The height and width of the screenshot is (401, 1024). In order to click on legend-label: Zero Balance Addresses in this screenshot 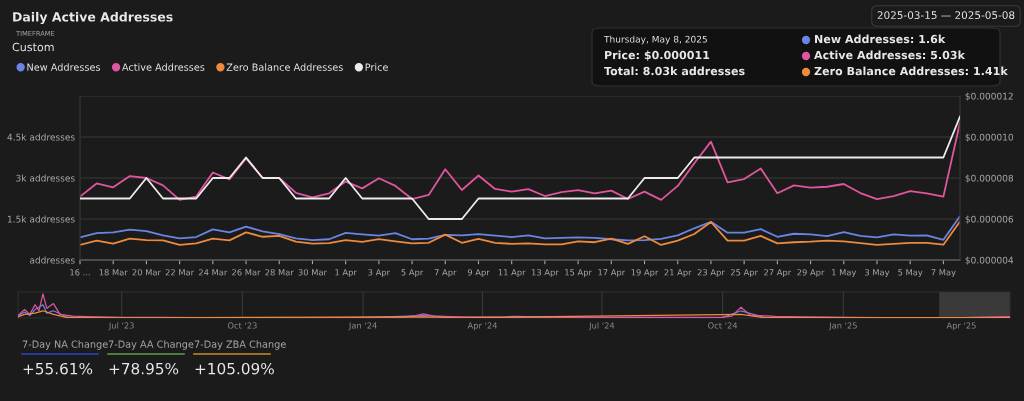, I will do `click(284, 67)`.